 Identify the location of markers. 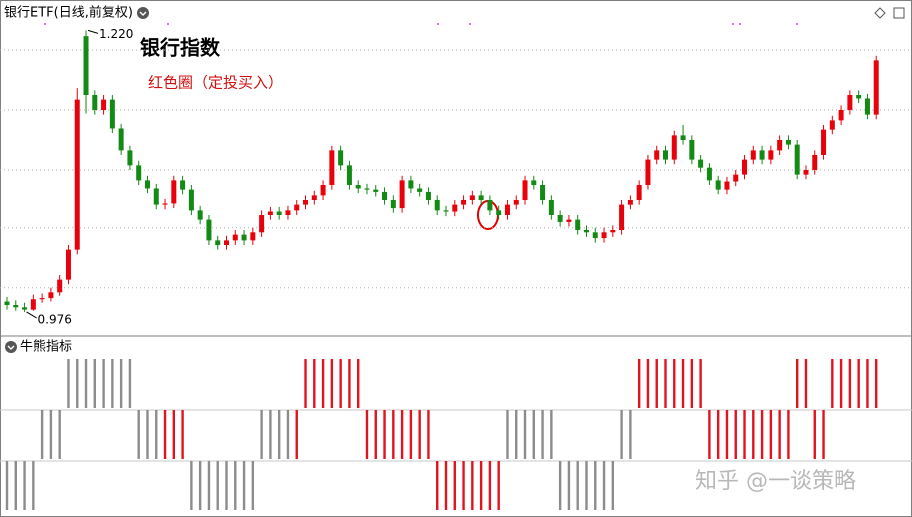
(421, 24).